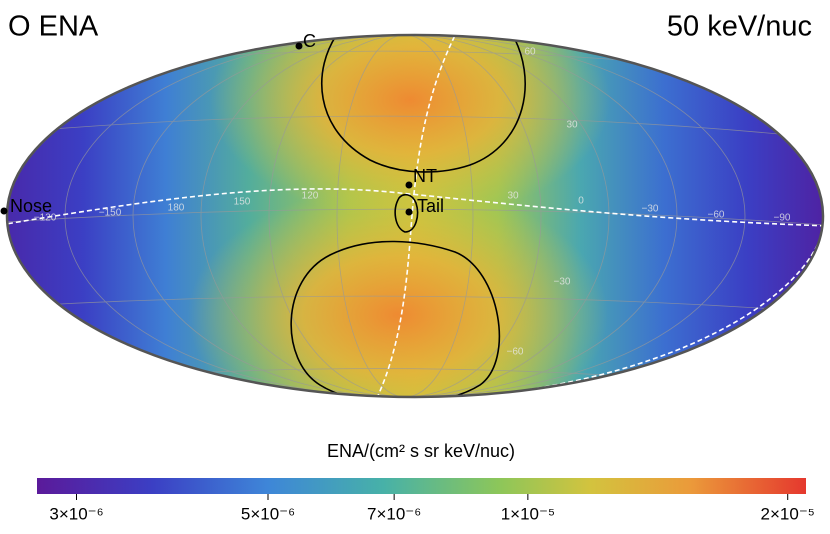 This screenshot has height=534, width=830. What do you see at coordinates (394, 513) in the screenshot?
I see `colorbar-tick-label: 7×10⁻⁶` at bounding box center [394, 513].